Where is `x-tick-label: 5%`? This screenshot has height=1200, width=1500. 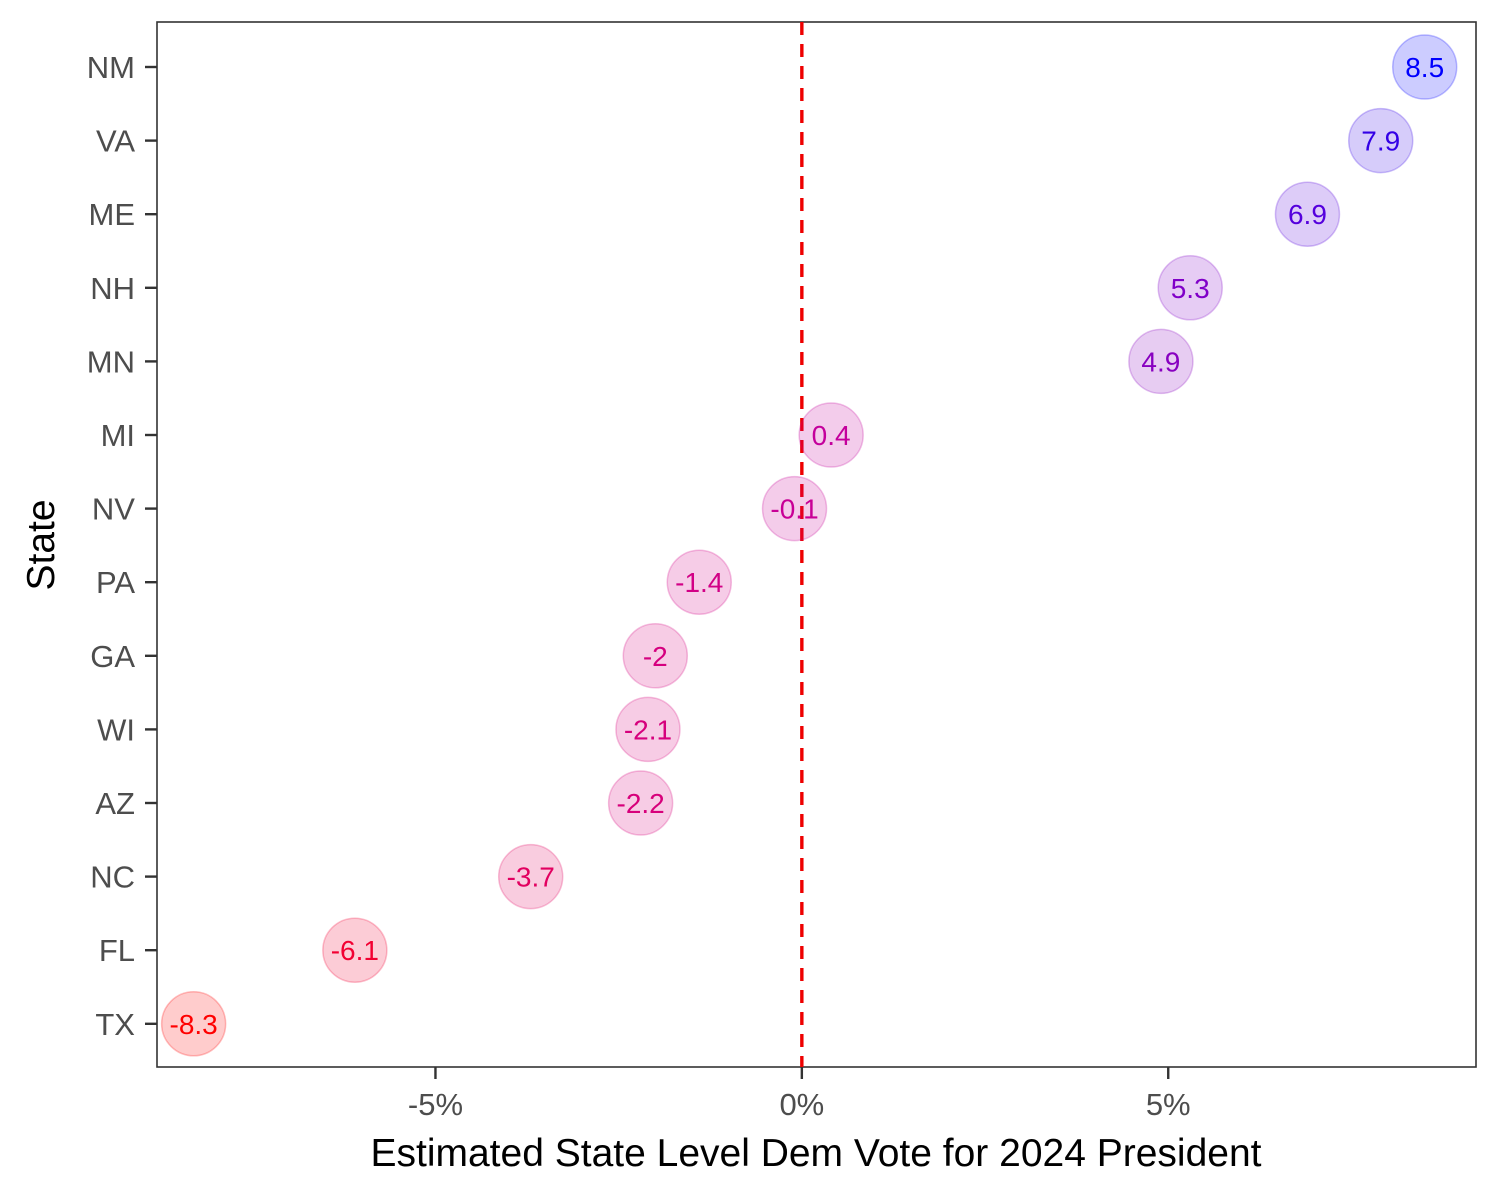
x-tick-label: 5% is located at coordinates (1168, 1104).